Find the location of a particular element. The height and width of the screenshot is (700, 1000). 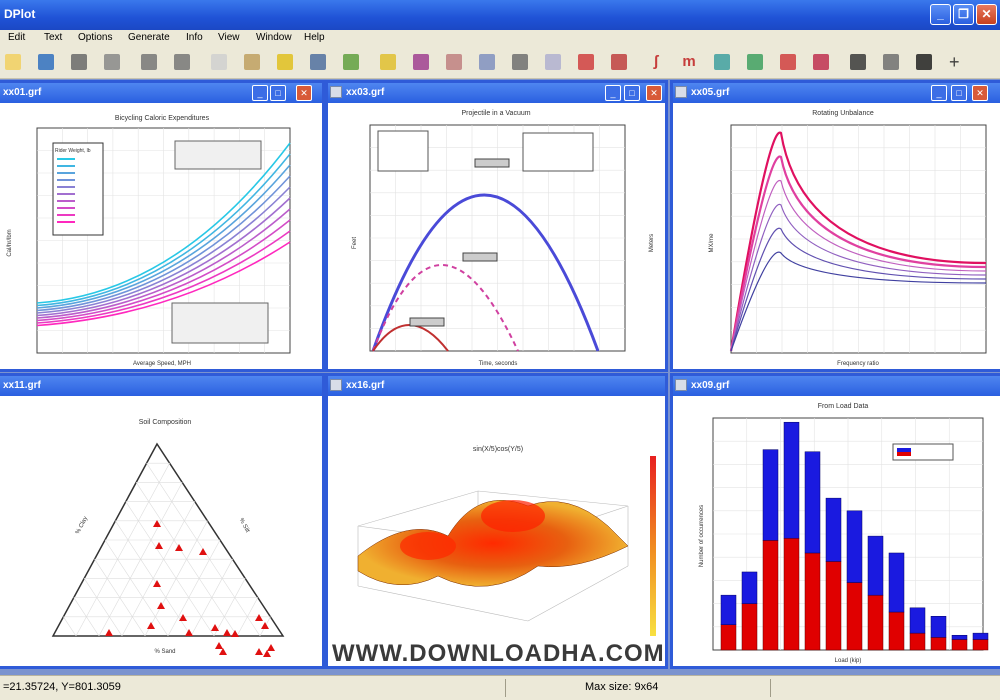

window-titlebar: xx11.grf is located at coordinates (161, 386).